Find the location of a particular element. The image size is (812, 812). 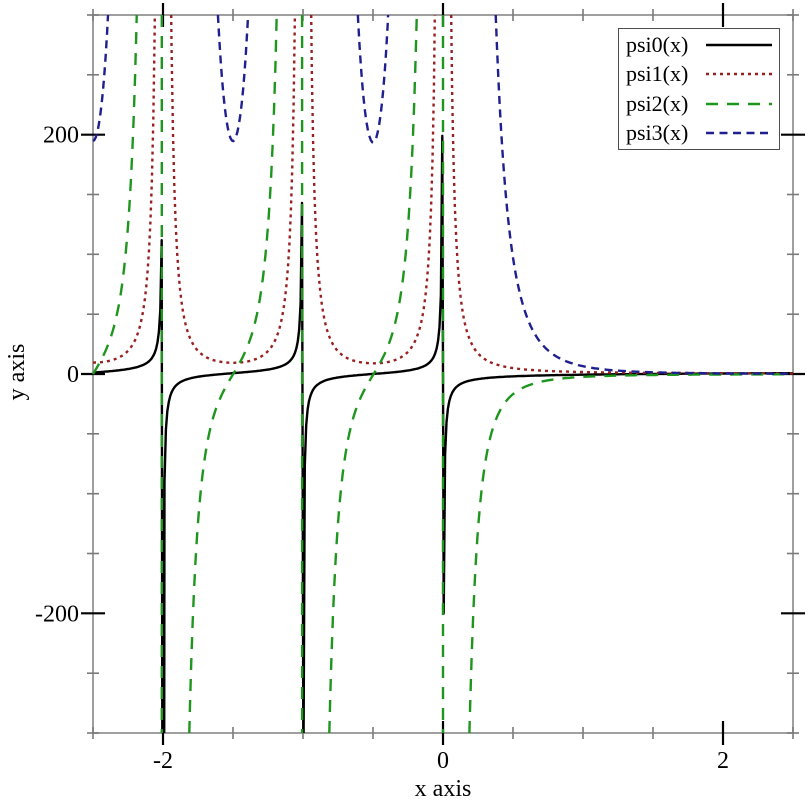

y-tick-label: 0 is located at coordinates (73, 375).